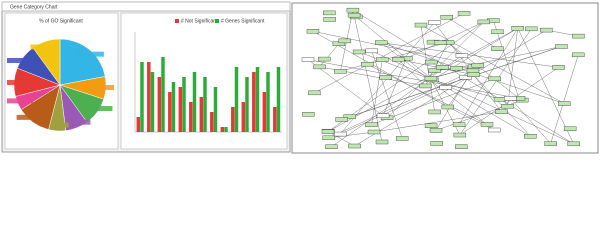  What do you see at coordinates (243, 21) in the screenshot?
I see `legend-label: # Genes Significant` at bounding box center [243, 21].